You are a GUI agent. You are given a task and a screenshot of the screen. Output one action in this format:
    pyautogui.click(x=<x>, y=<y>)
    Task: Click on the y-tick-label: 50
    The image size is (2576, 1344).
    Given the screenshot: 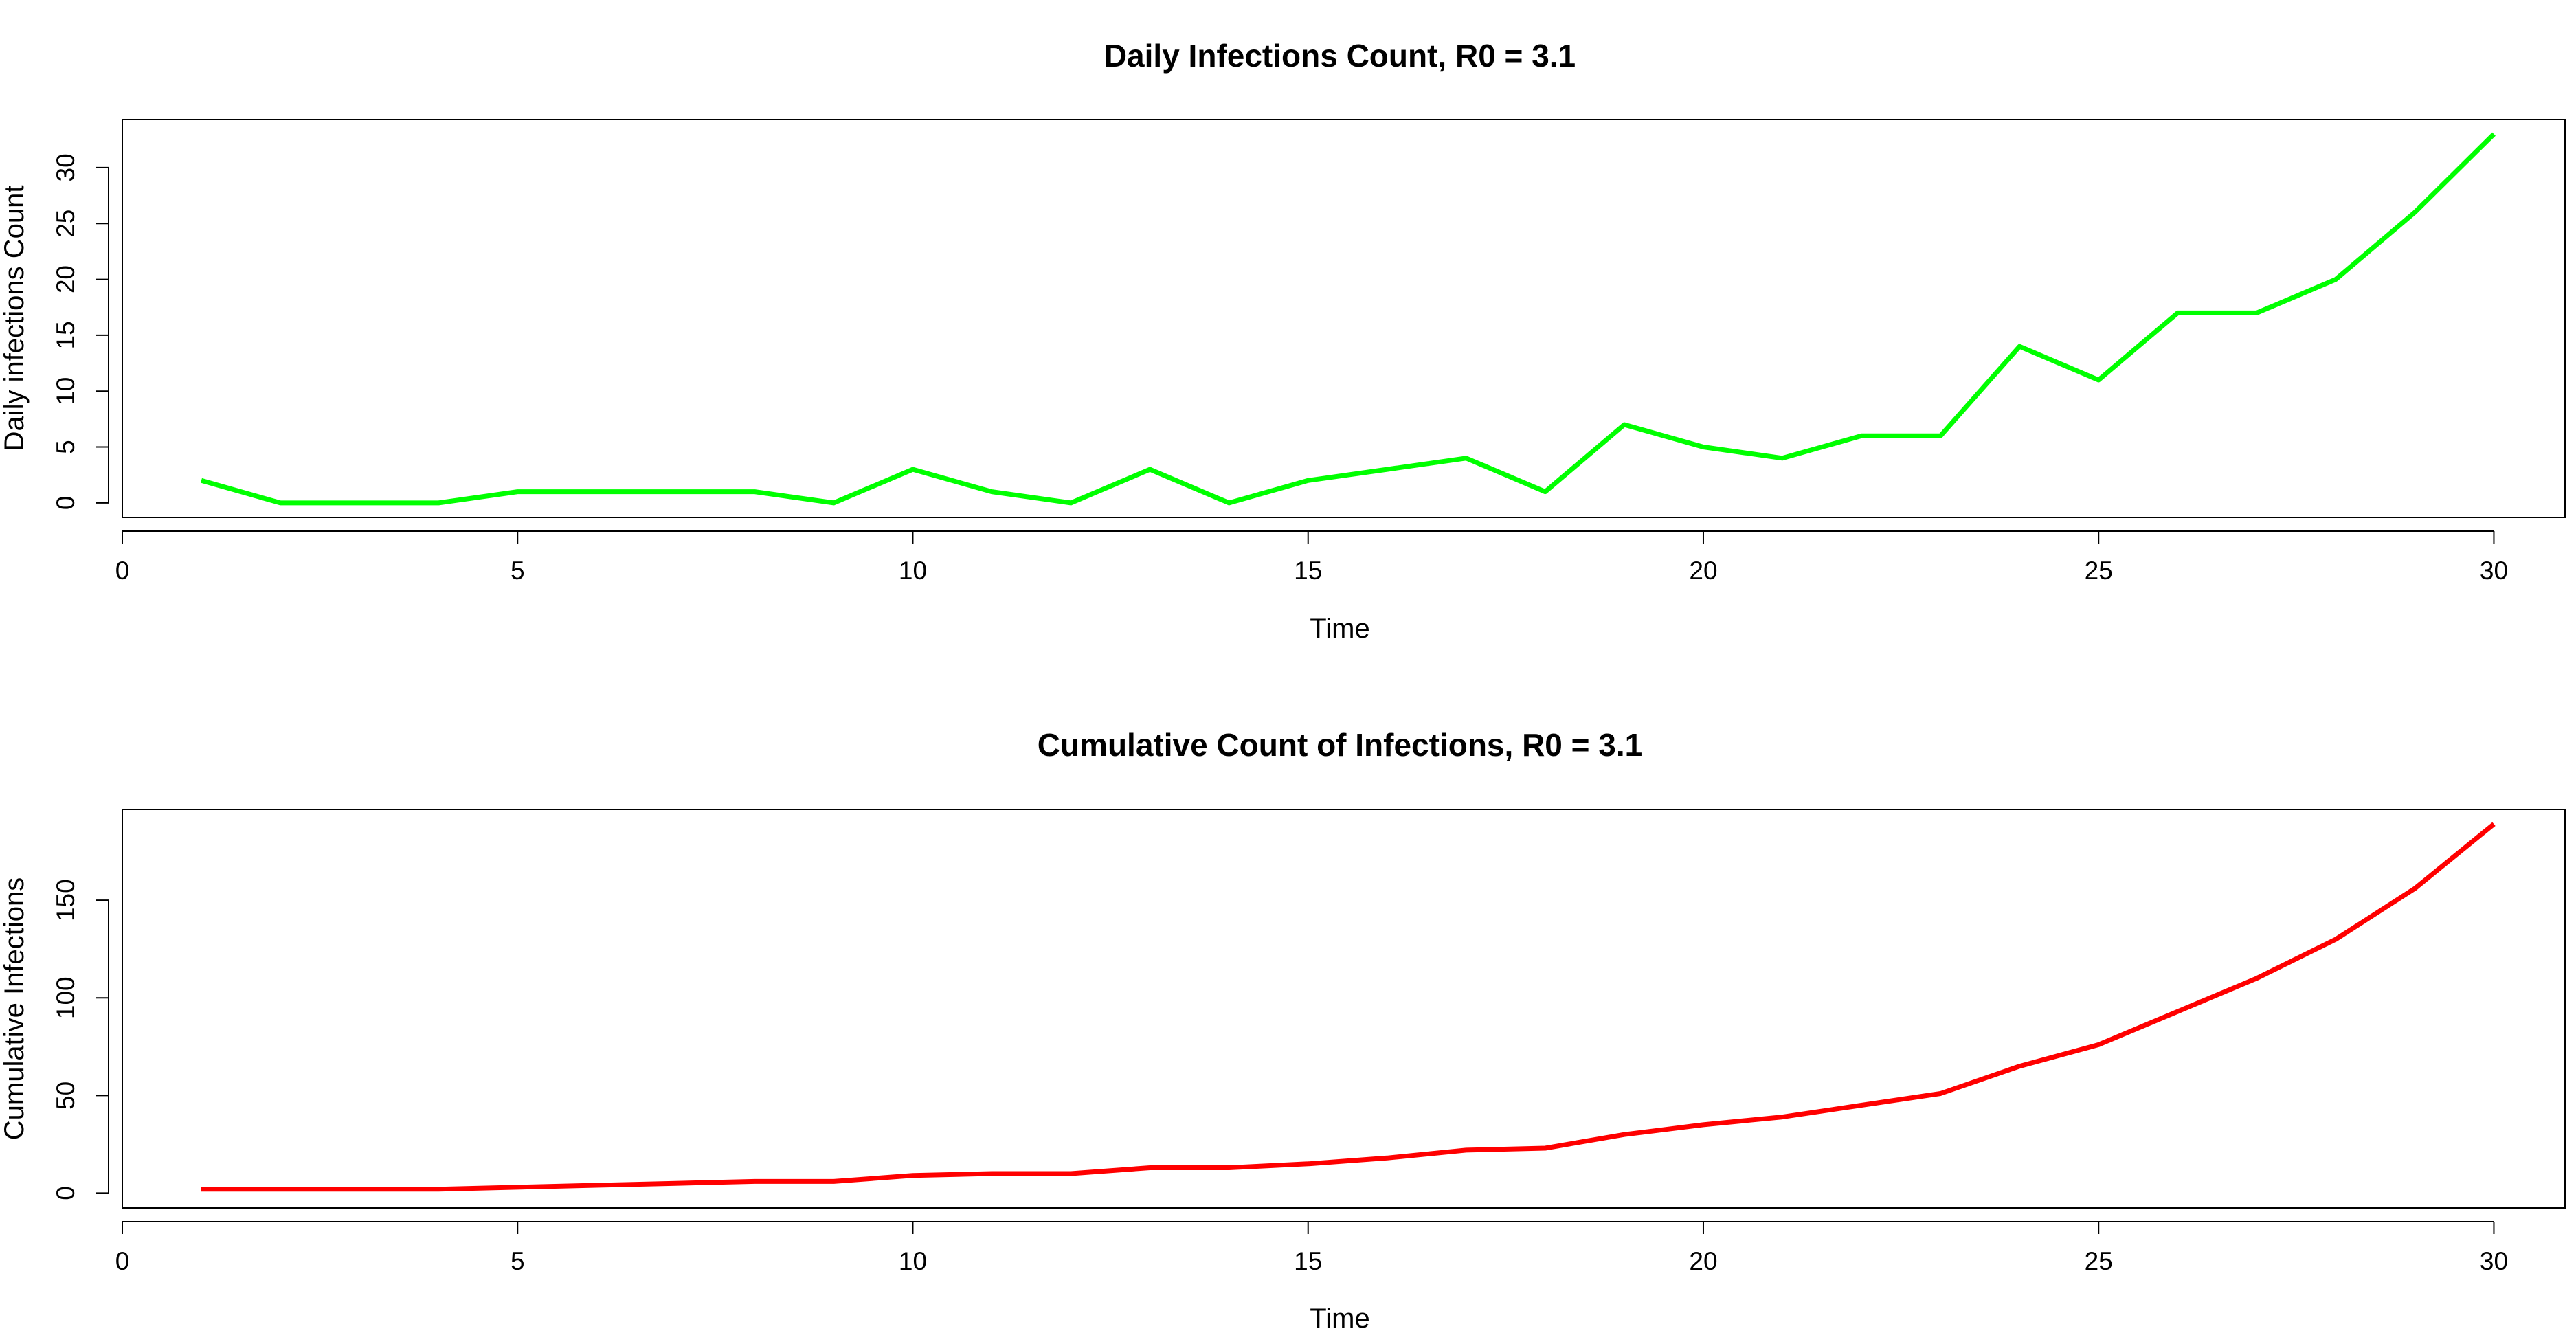 What is the action you would take?
    pyautogui.click(x=66, y=1096)
    